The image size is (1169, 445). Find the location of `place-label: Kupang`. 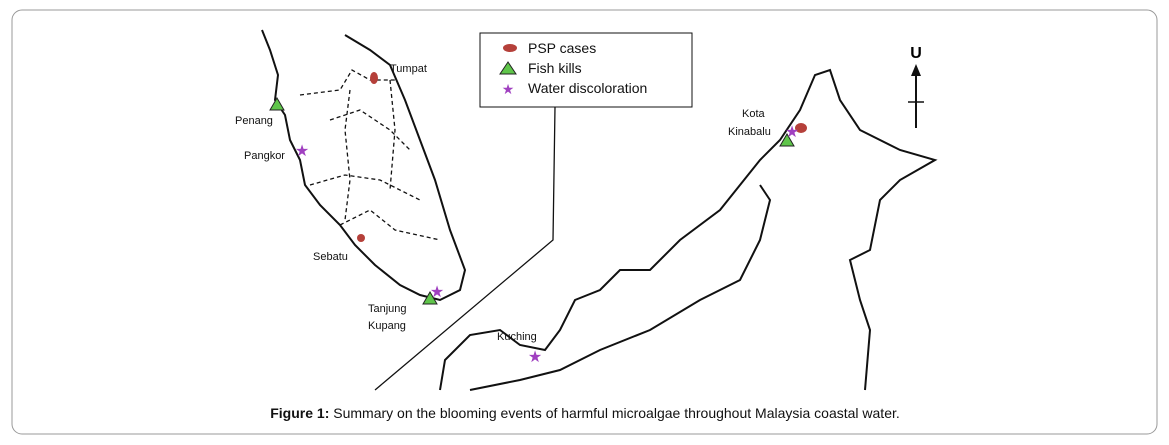

place-label: Kupang is located at coordinates (387, 326).